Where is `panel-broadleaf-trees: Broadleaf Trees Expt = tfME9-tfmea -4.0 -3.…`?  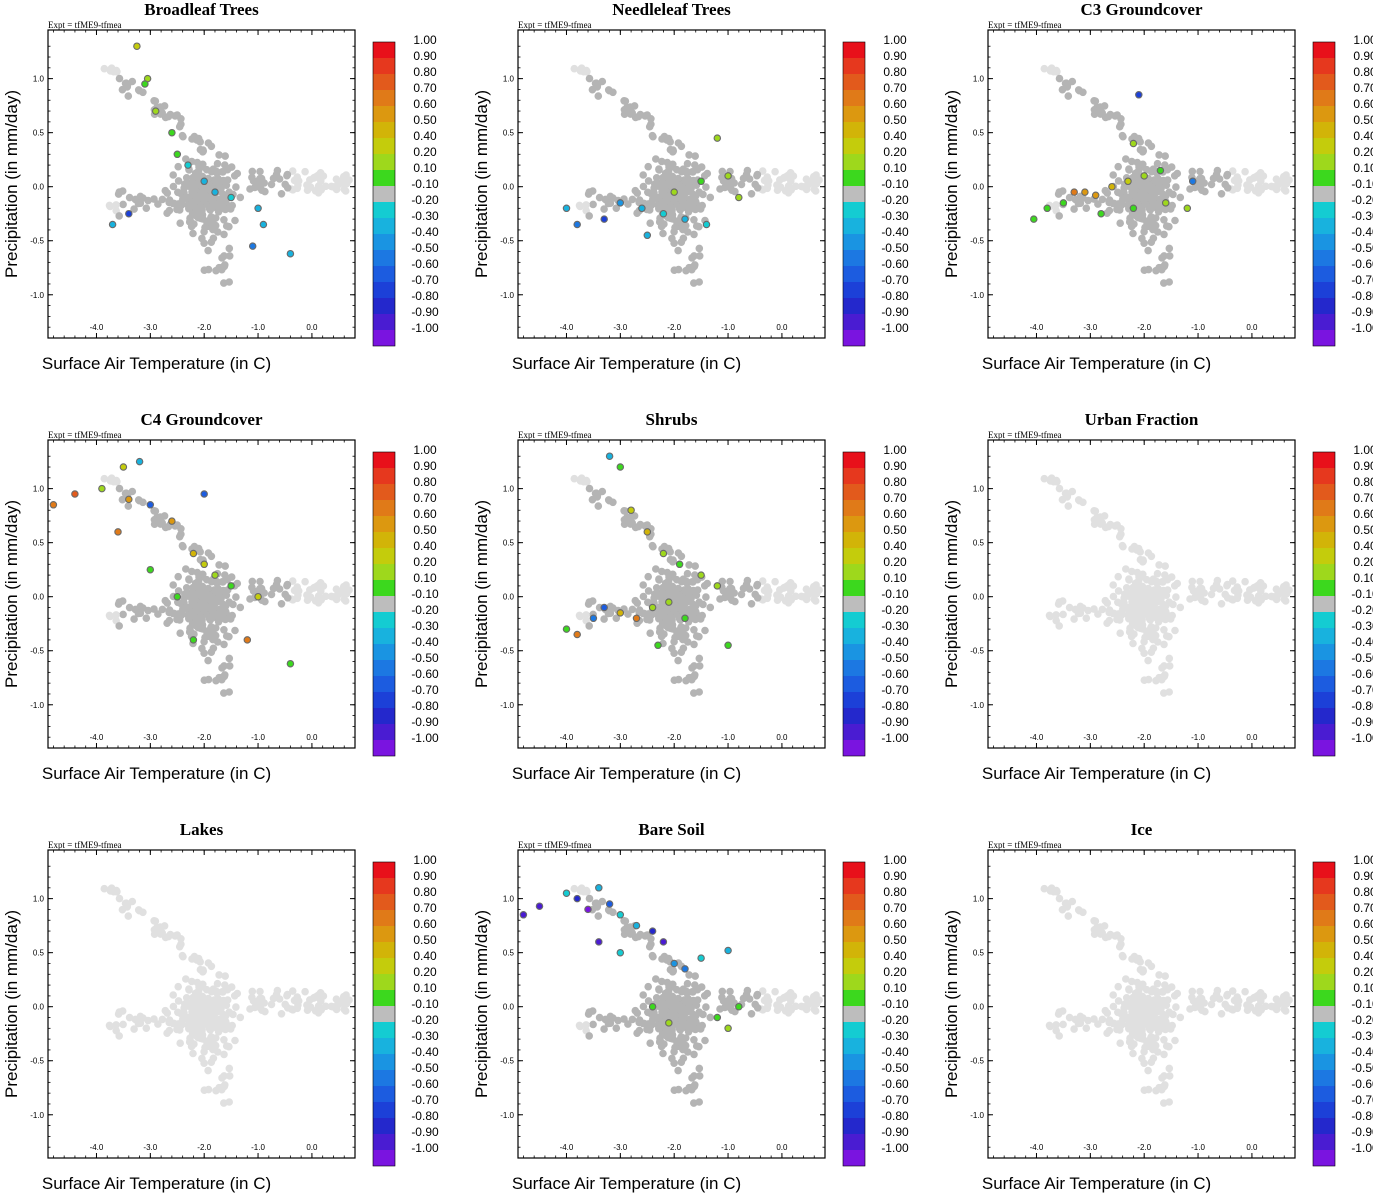 panel-broadleaf-trees: Broadleaf Trees Expt = tfME9-tfmea -4.0 -3.… is located at coordinates (220, 186).